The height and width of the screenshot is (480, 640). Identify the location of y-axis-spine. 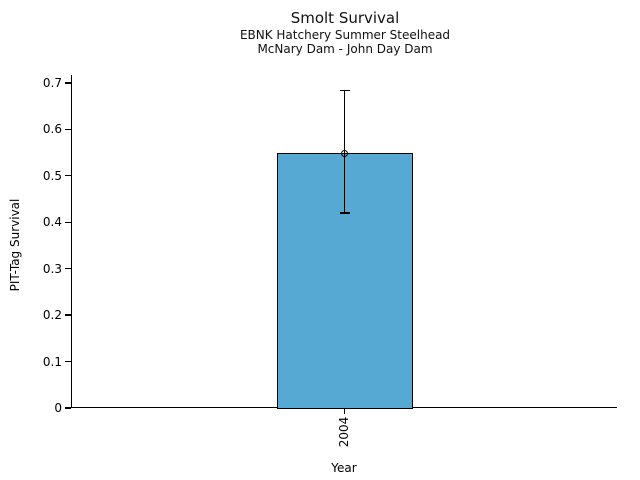
(72, 241).